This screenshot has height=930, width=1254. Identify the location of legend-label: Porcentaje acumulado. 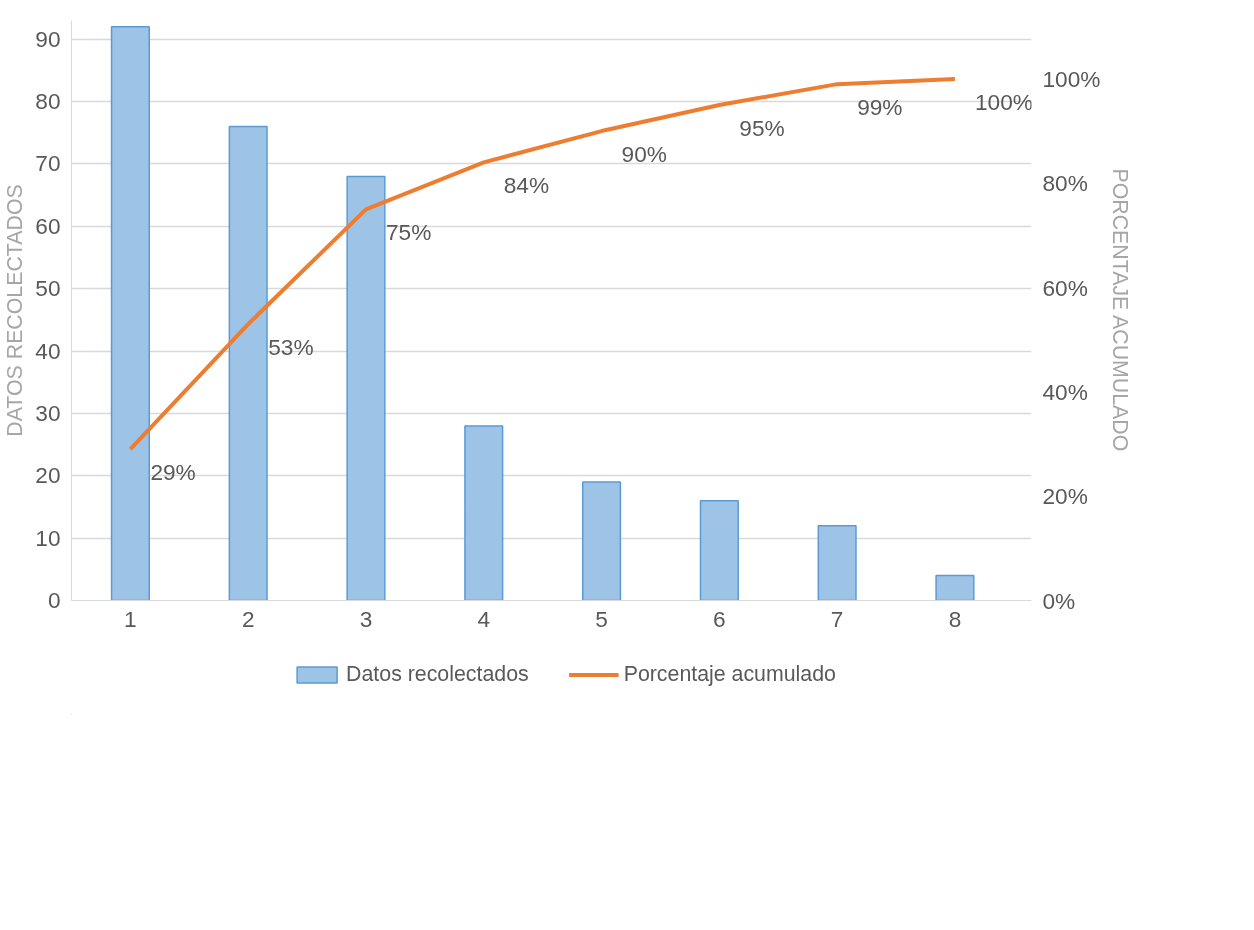
(729, 674).